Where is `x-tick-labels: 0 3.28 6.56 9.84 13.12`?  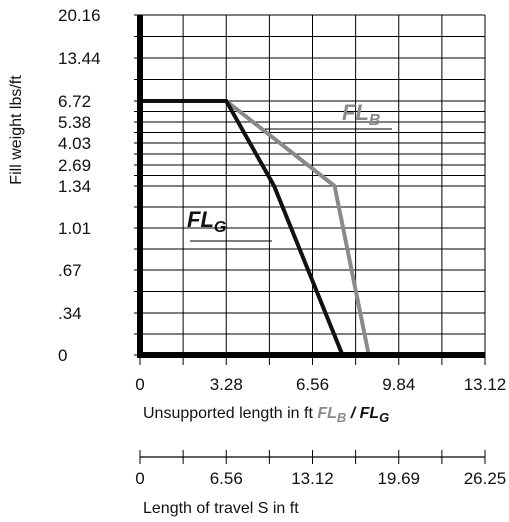 x-tick-labels: 0 3.28 6.56 9.84 13.12 is located at coordinates (320, 384).